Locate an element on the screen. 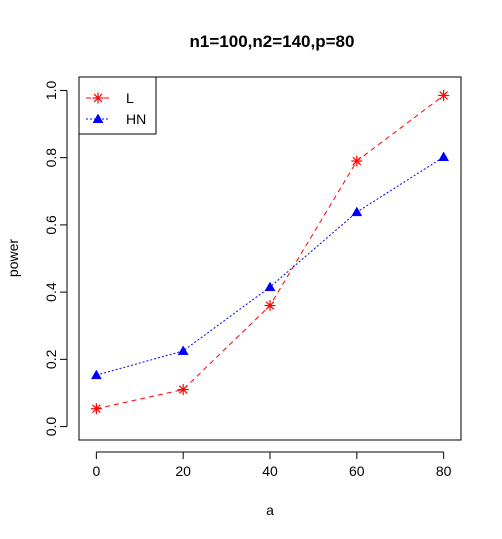 Image resolution: width=502 pixels, height=539 pixels. y-tick-label: 0.8 is located at coordinates (51, 158).